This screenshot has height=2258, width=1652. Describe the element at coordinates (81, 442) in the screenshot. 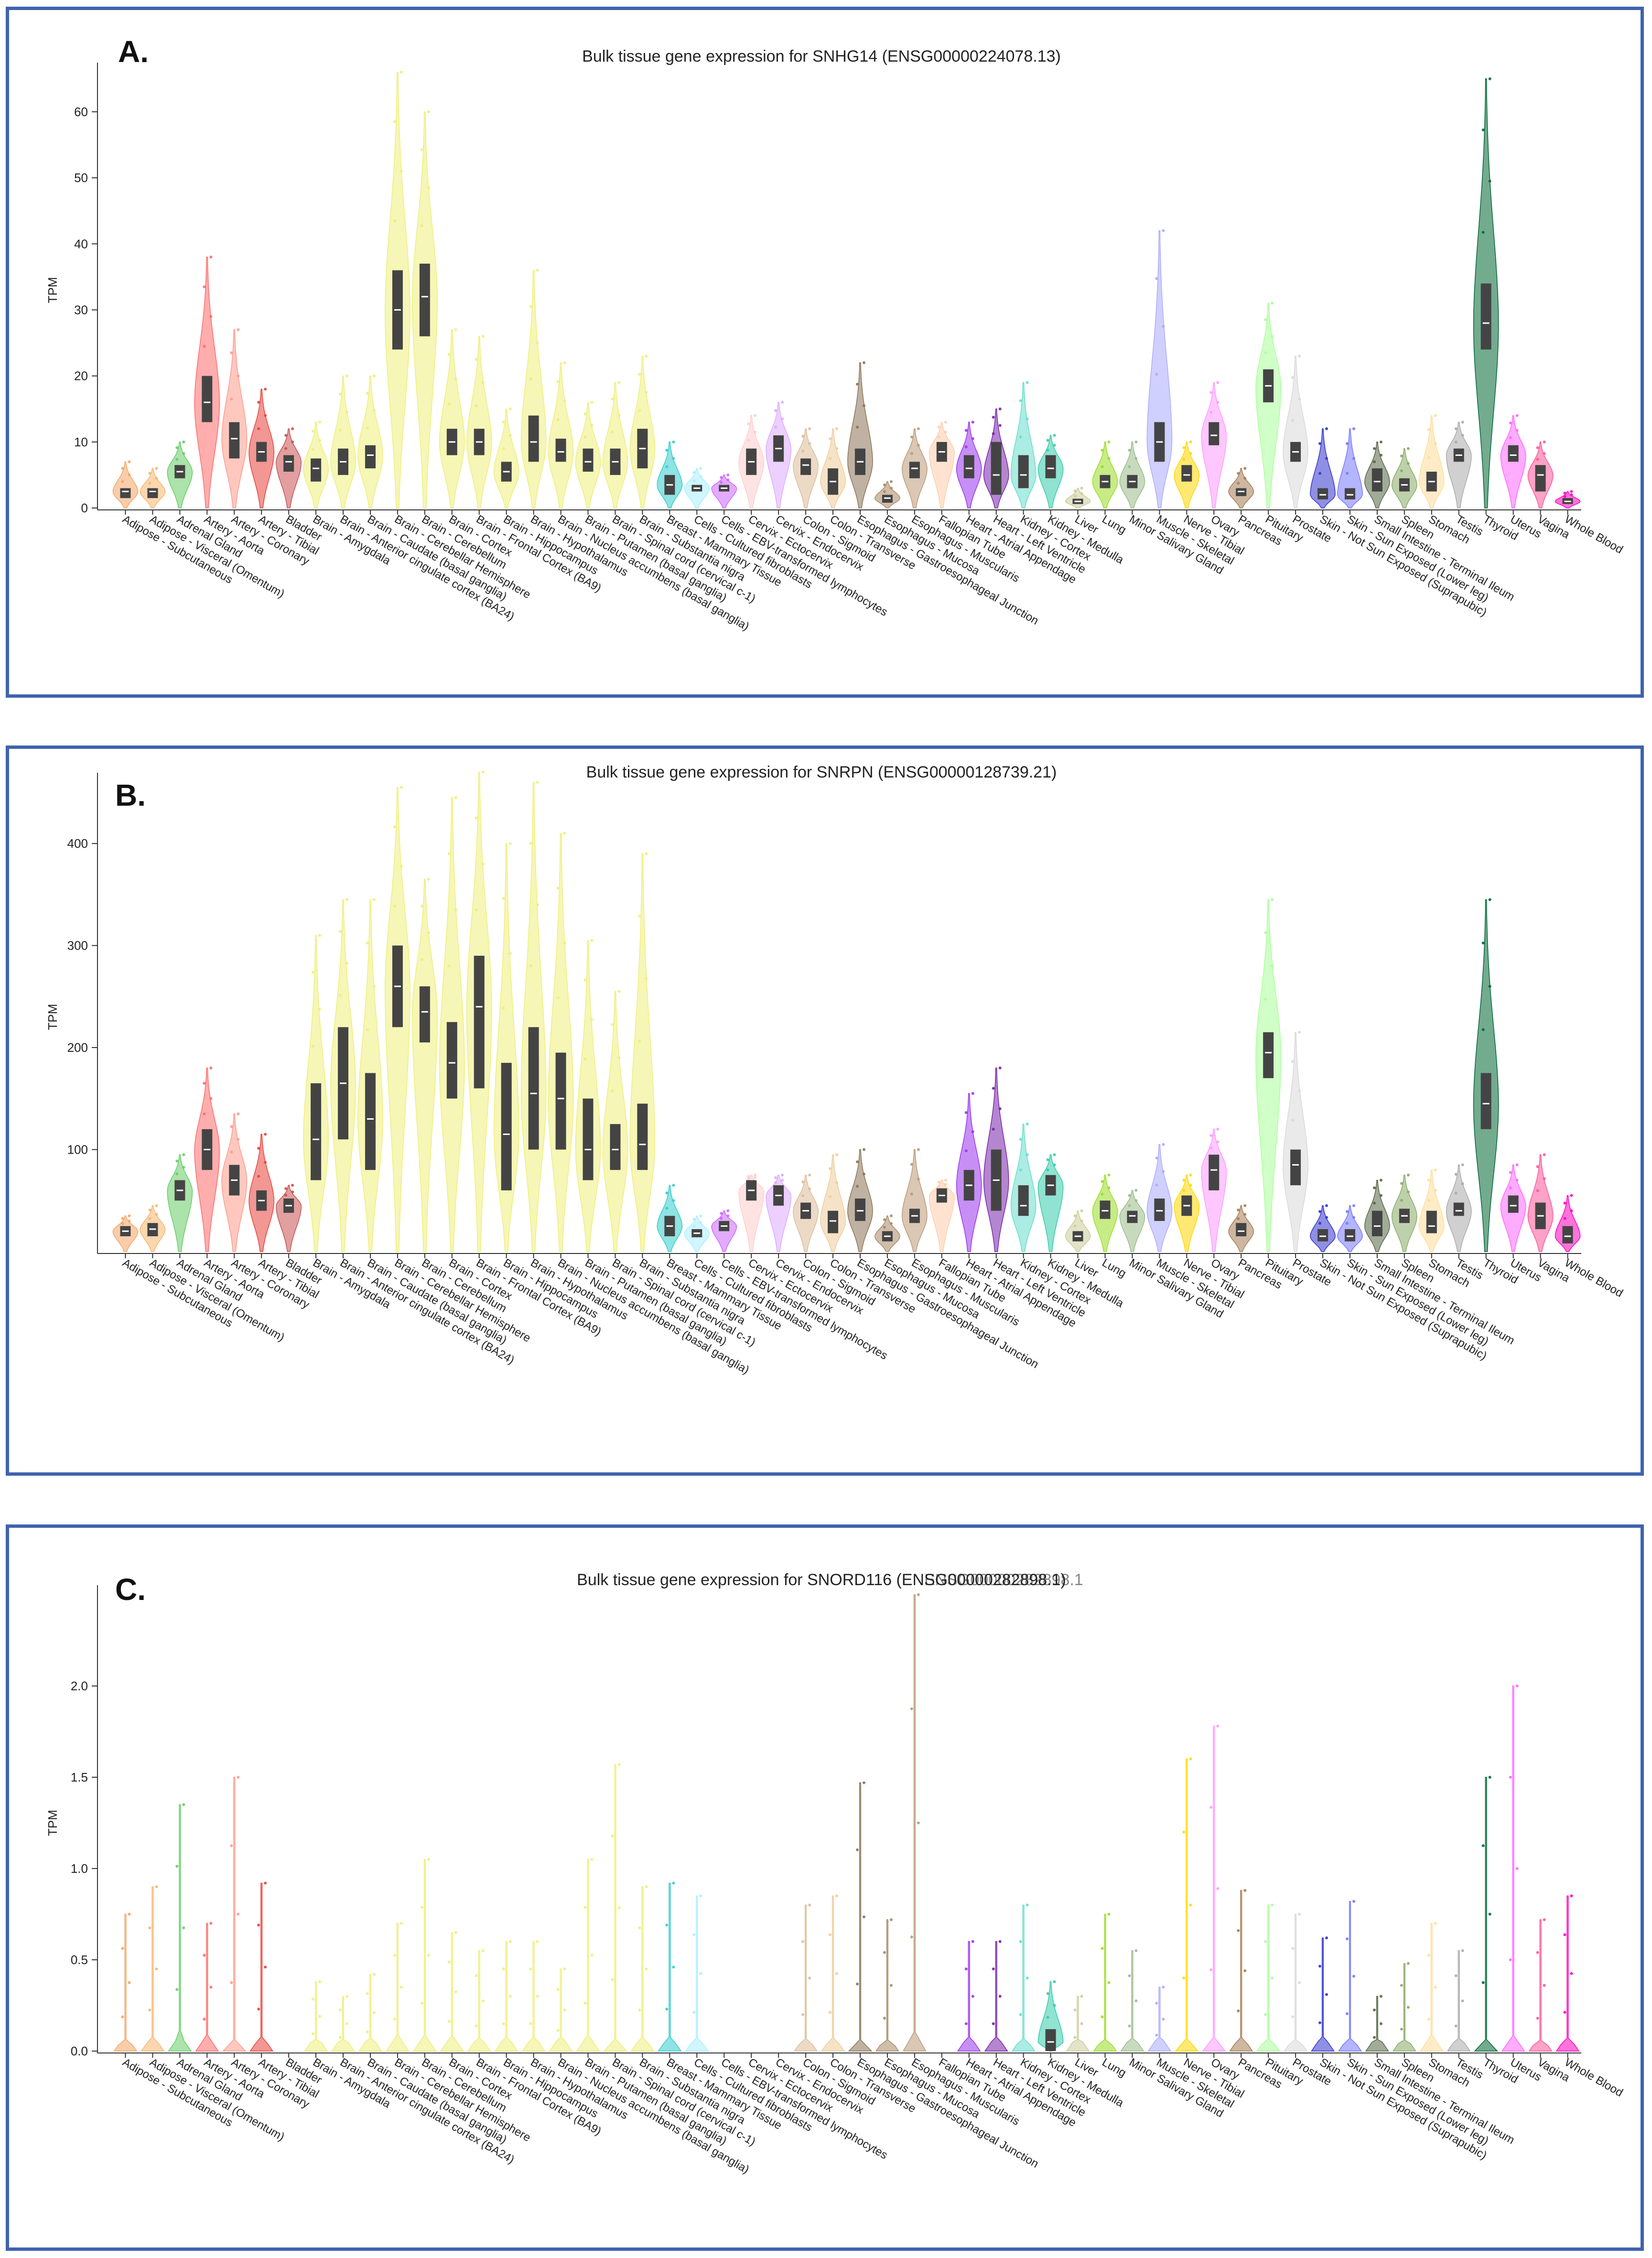

I see `y-tick-label: 10` at that location.